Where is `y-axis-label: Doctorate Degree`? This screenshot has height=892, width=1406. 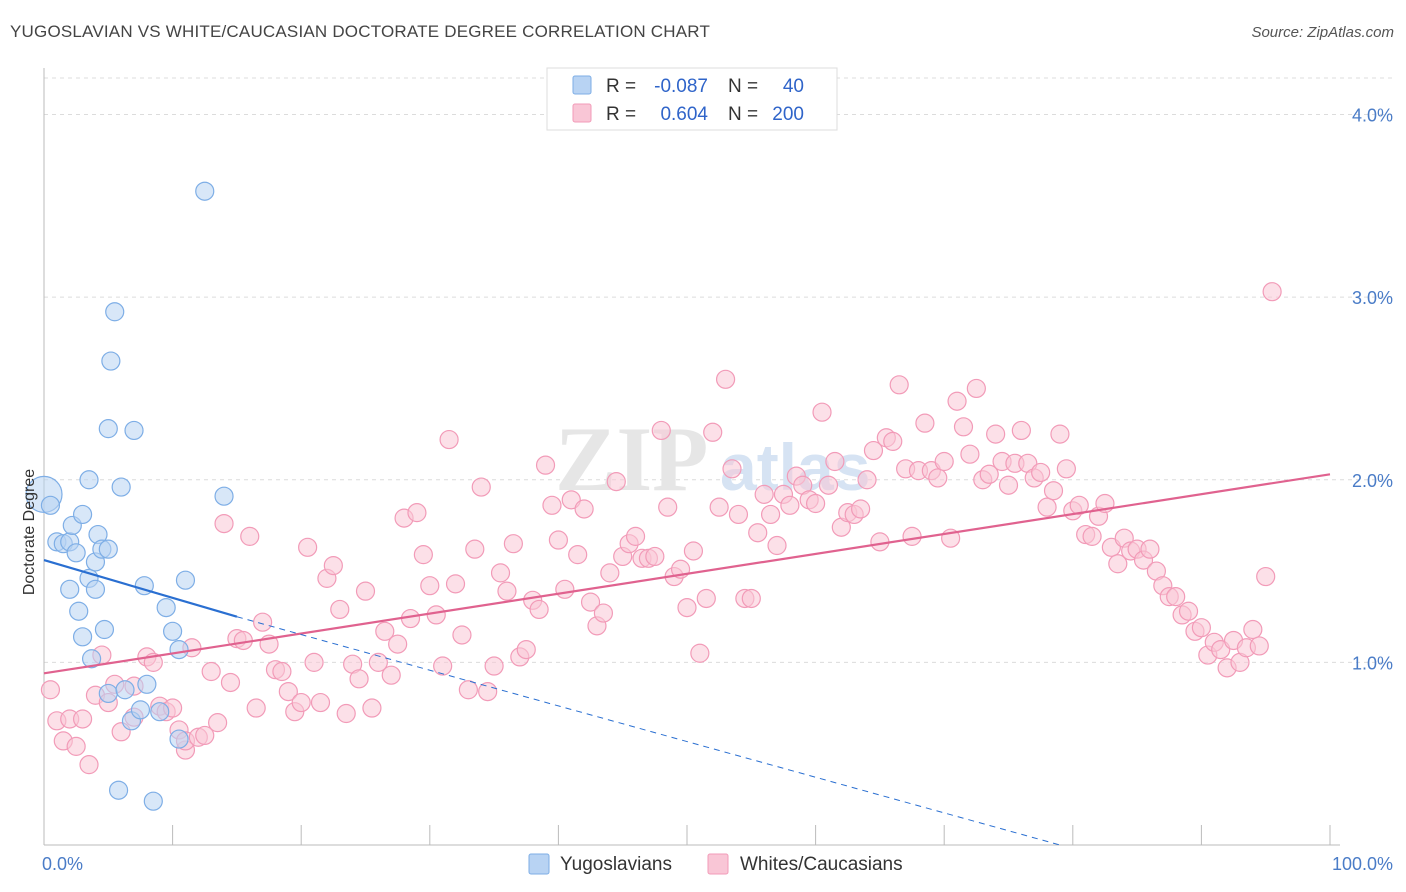 y-axis-label: Doctorate Degree is located at coordinates (29, 532).